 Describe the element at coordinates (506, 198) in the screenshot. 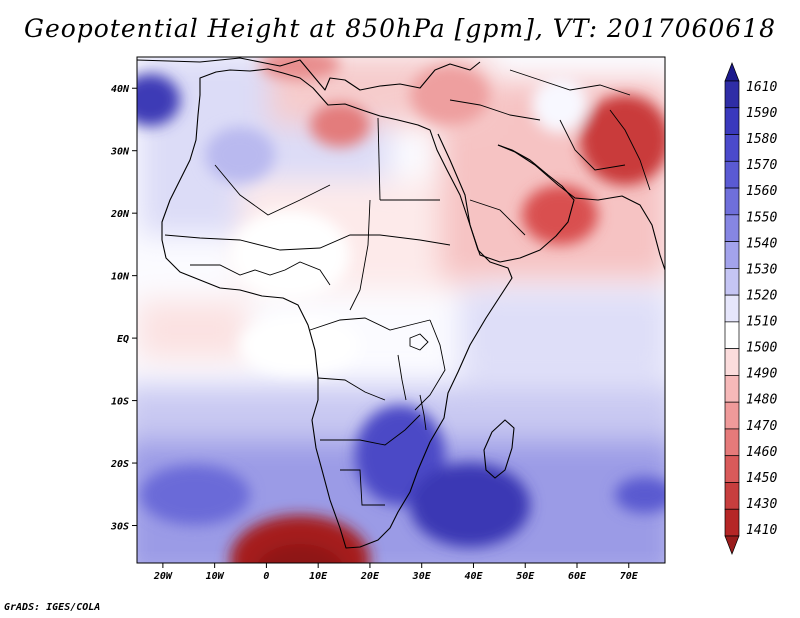

I see `arabia-coastline` at that location.